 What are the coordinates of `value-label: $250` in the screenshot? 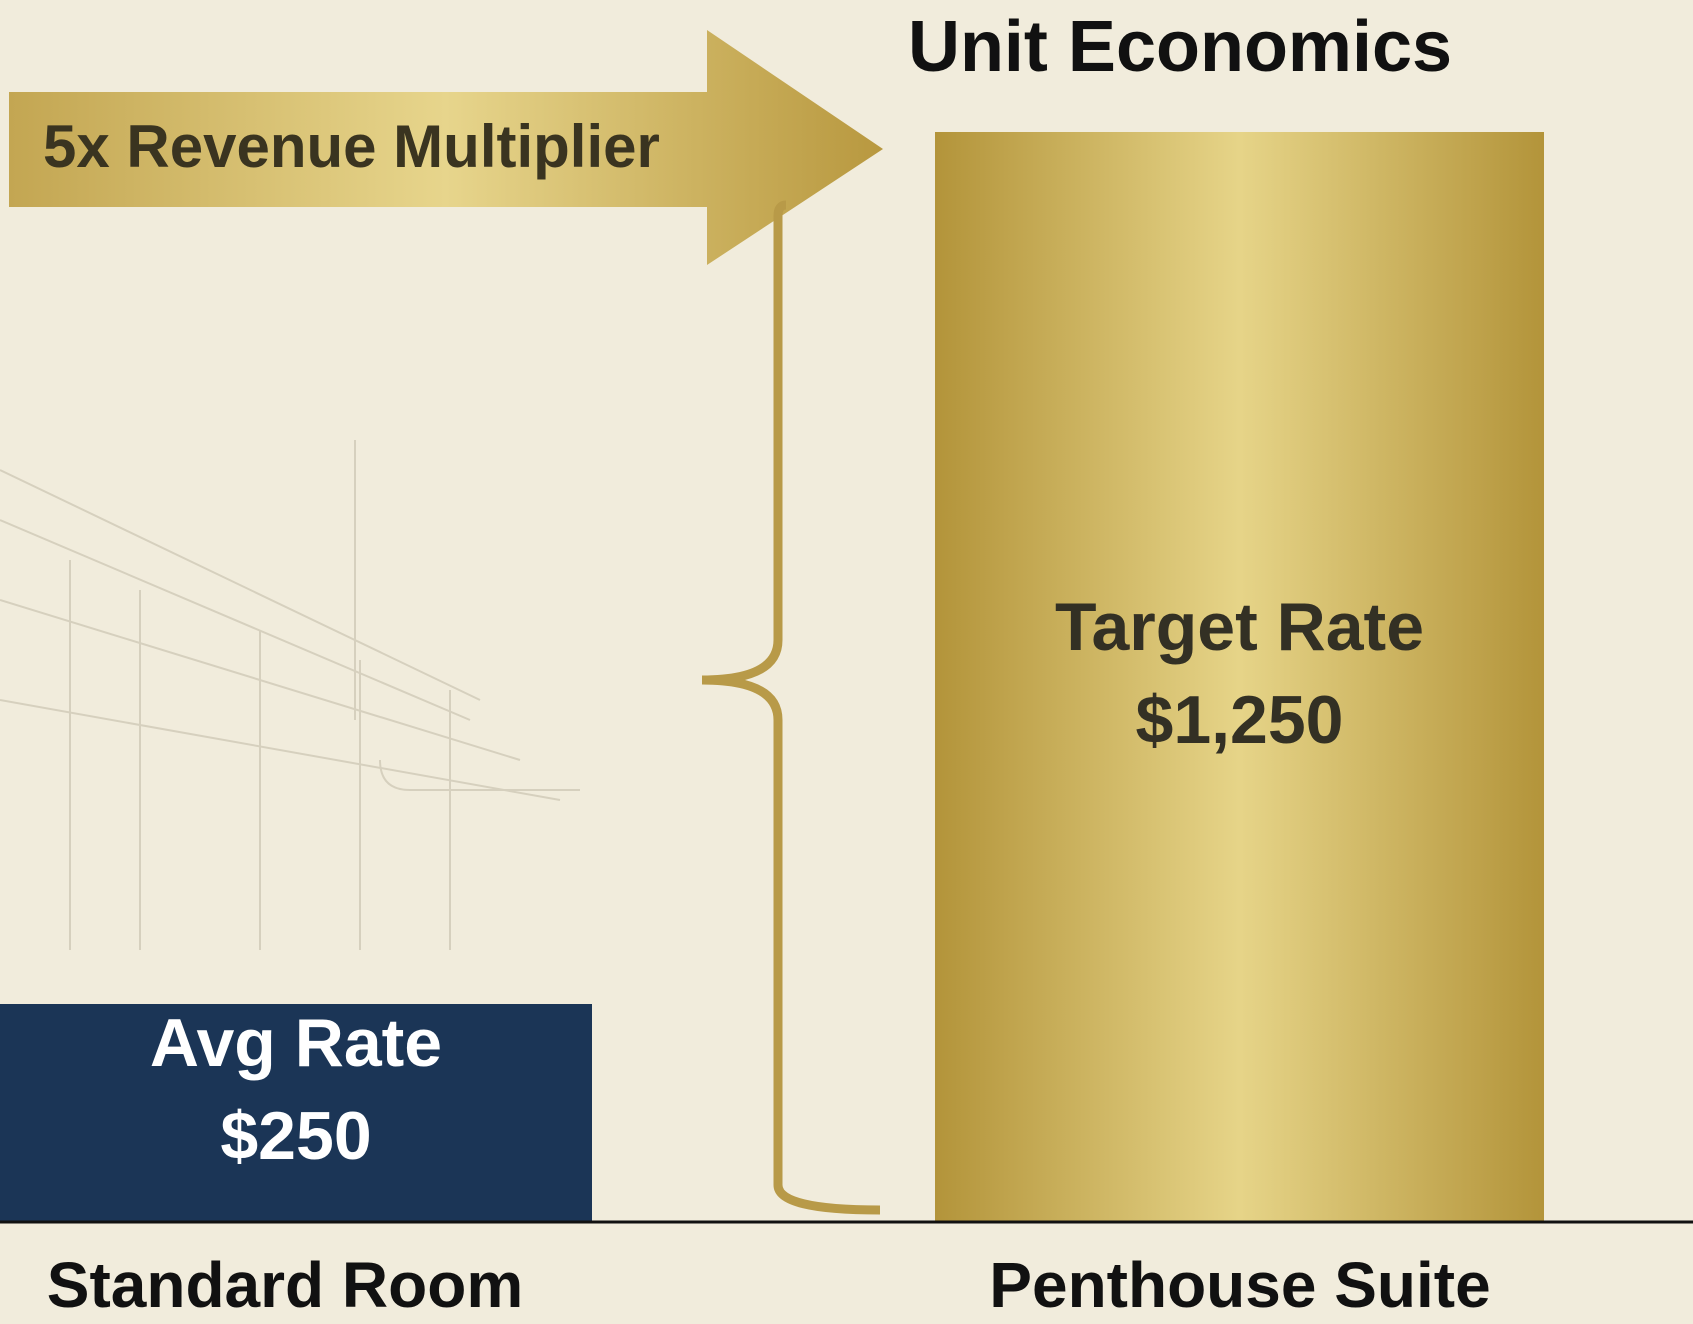 It's located at (295, 1136).